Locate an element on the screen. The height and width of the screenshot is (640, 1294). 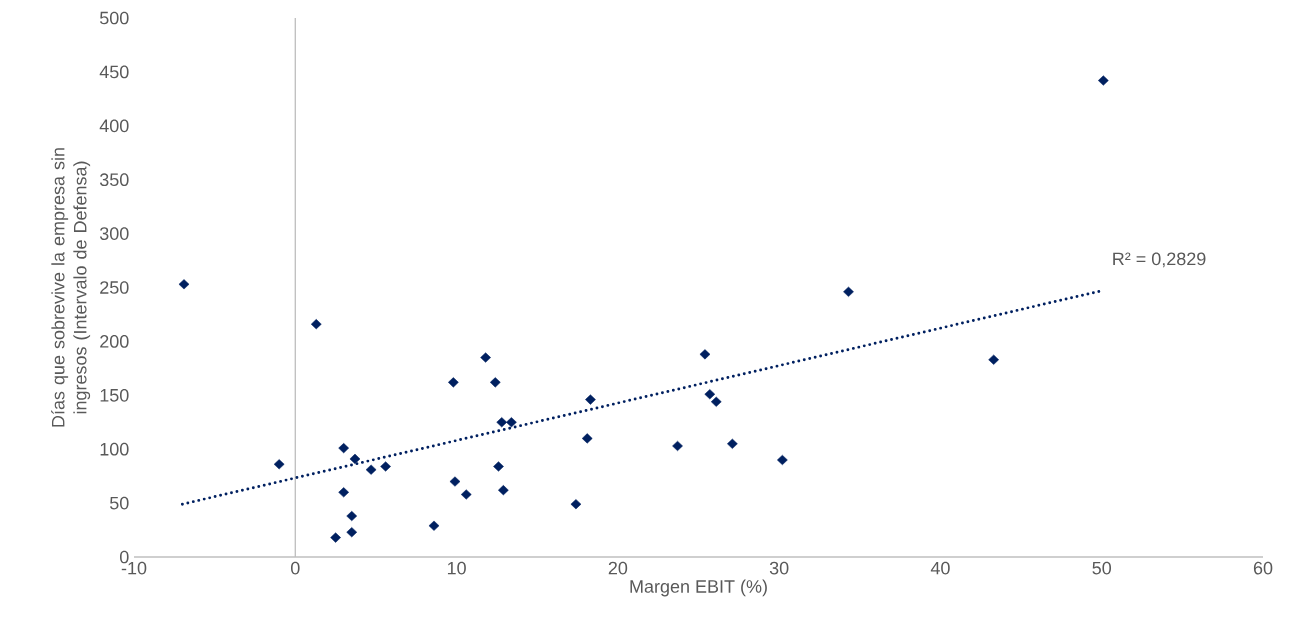
y-tick-label: 150 is located at coordinates (114, 395).